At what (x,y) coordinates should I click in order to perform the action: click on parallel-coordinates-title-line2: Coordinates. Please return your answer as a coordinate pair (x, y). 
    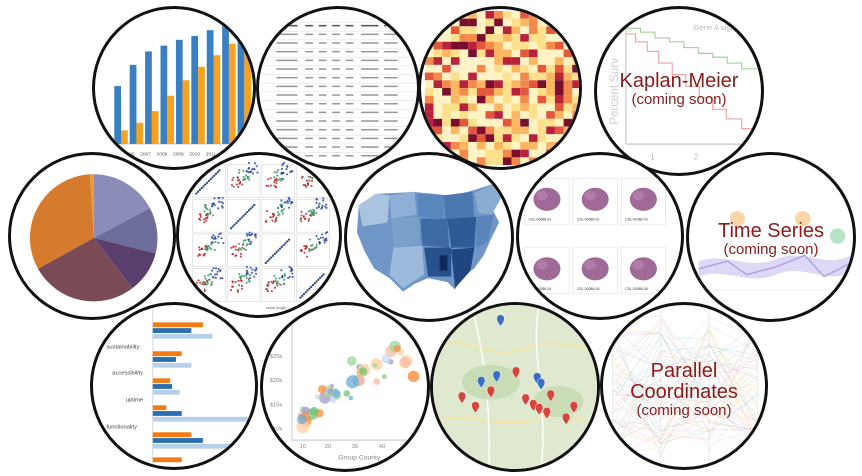
    Looking at the image, I should click on (684, 392).